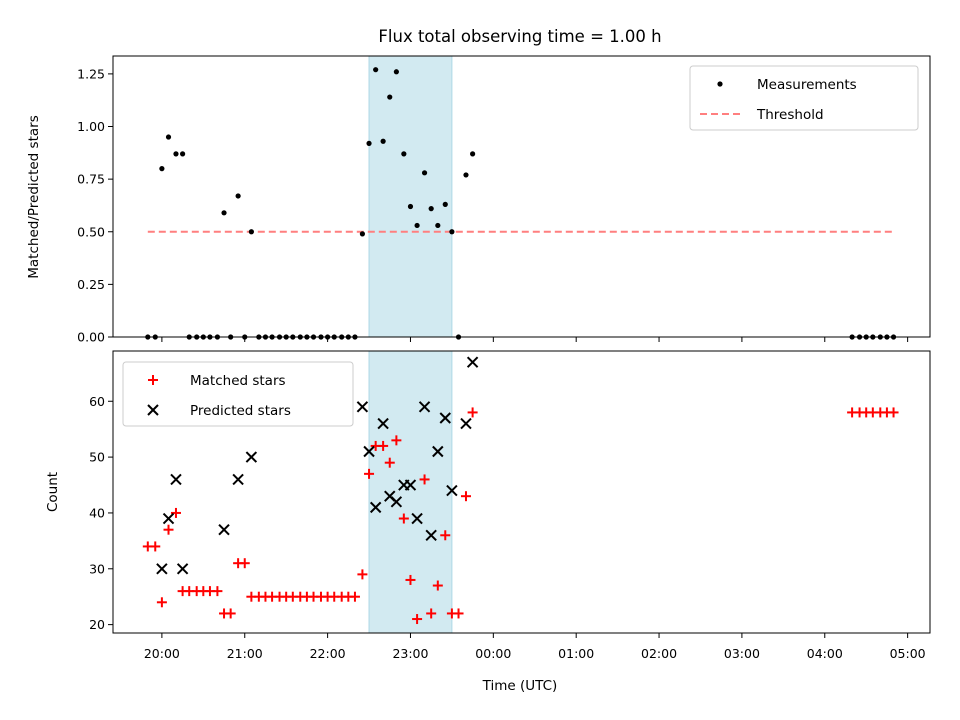  I want to click on x-axis-label: Time (UTC), so click(520, 686).